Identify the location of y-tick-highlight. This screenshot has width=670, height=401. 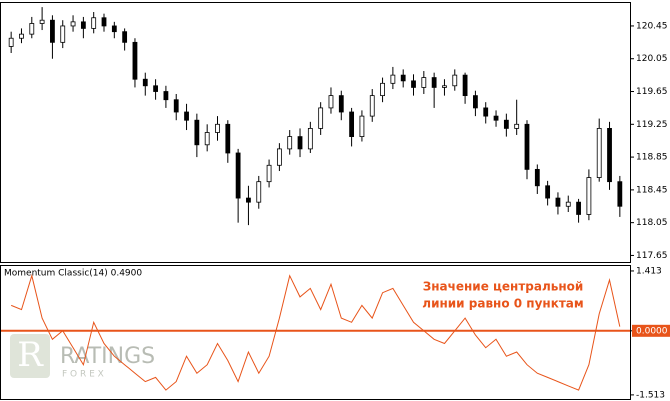
(651, 330).